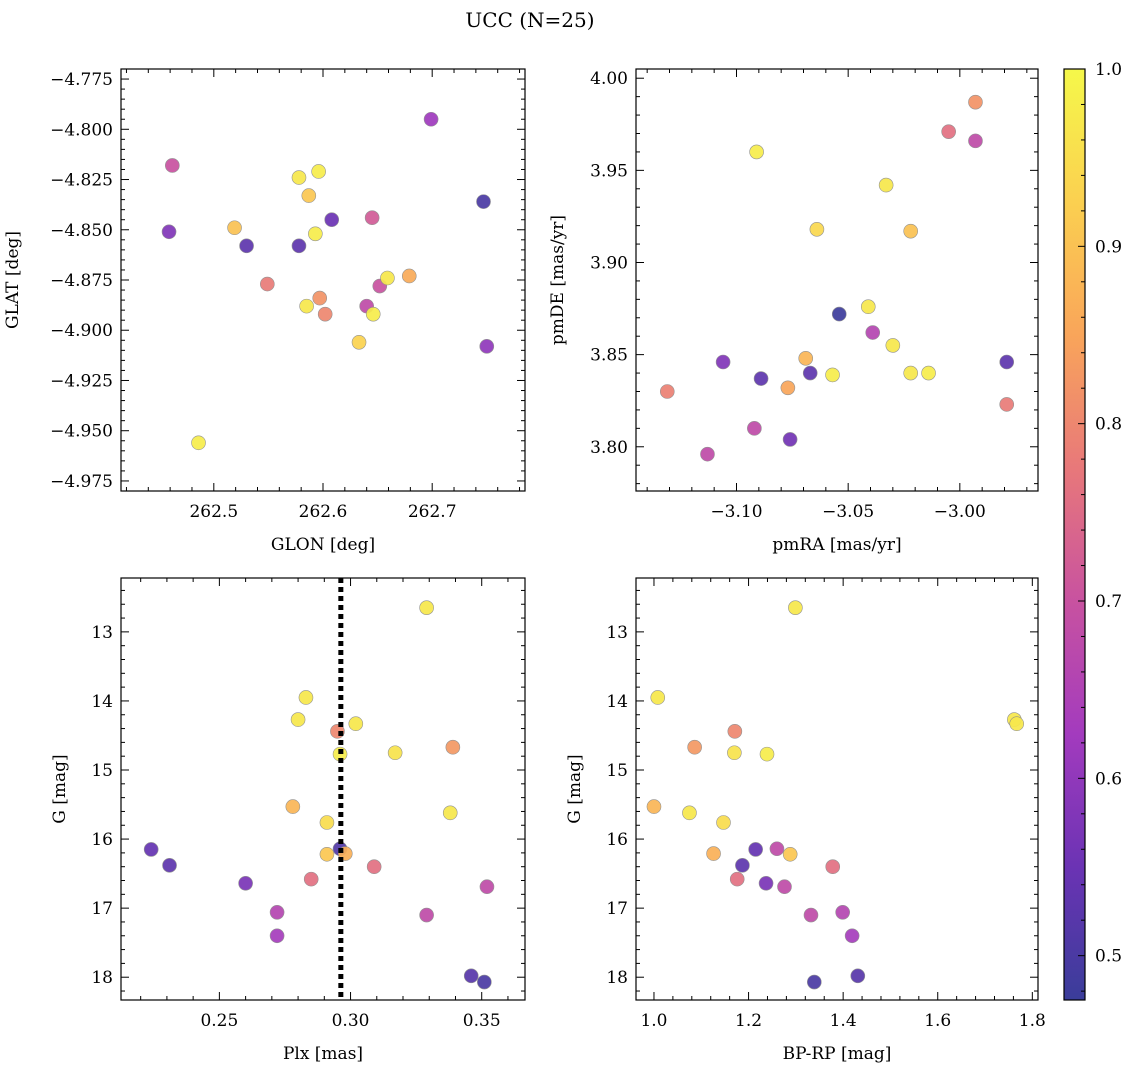 The height and width of the screenshot is (1068, 1136). Describe the element at coordinates (1108, 779) in the screenshot. I see `colorbar-tick-label: 0.6` at that location.